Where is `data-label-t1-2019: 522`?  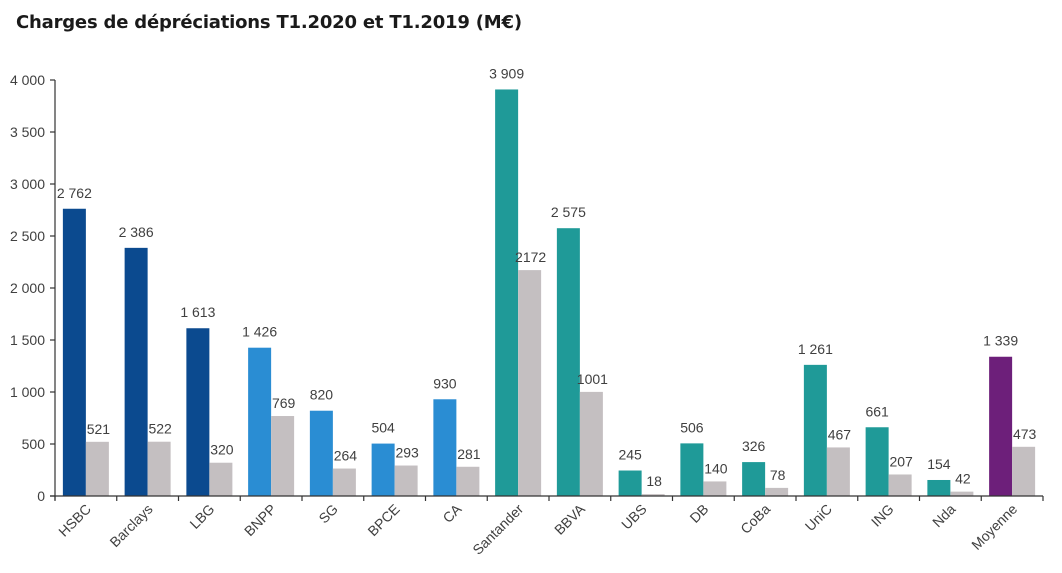 data-label-t1-2019: 522 is located at coordinates (160, 429).